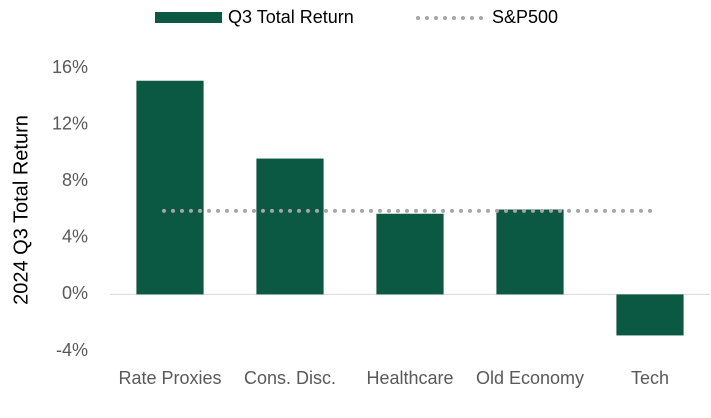 The image size is (711, 418). What do you see at coordinates (70, 67) in the screenshot?
I see `y-tick-label: 16%` at bounding box center [70, 67].